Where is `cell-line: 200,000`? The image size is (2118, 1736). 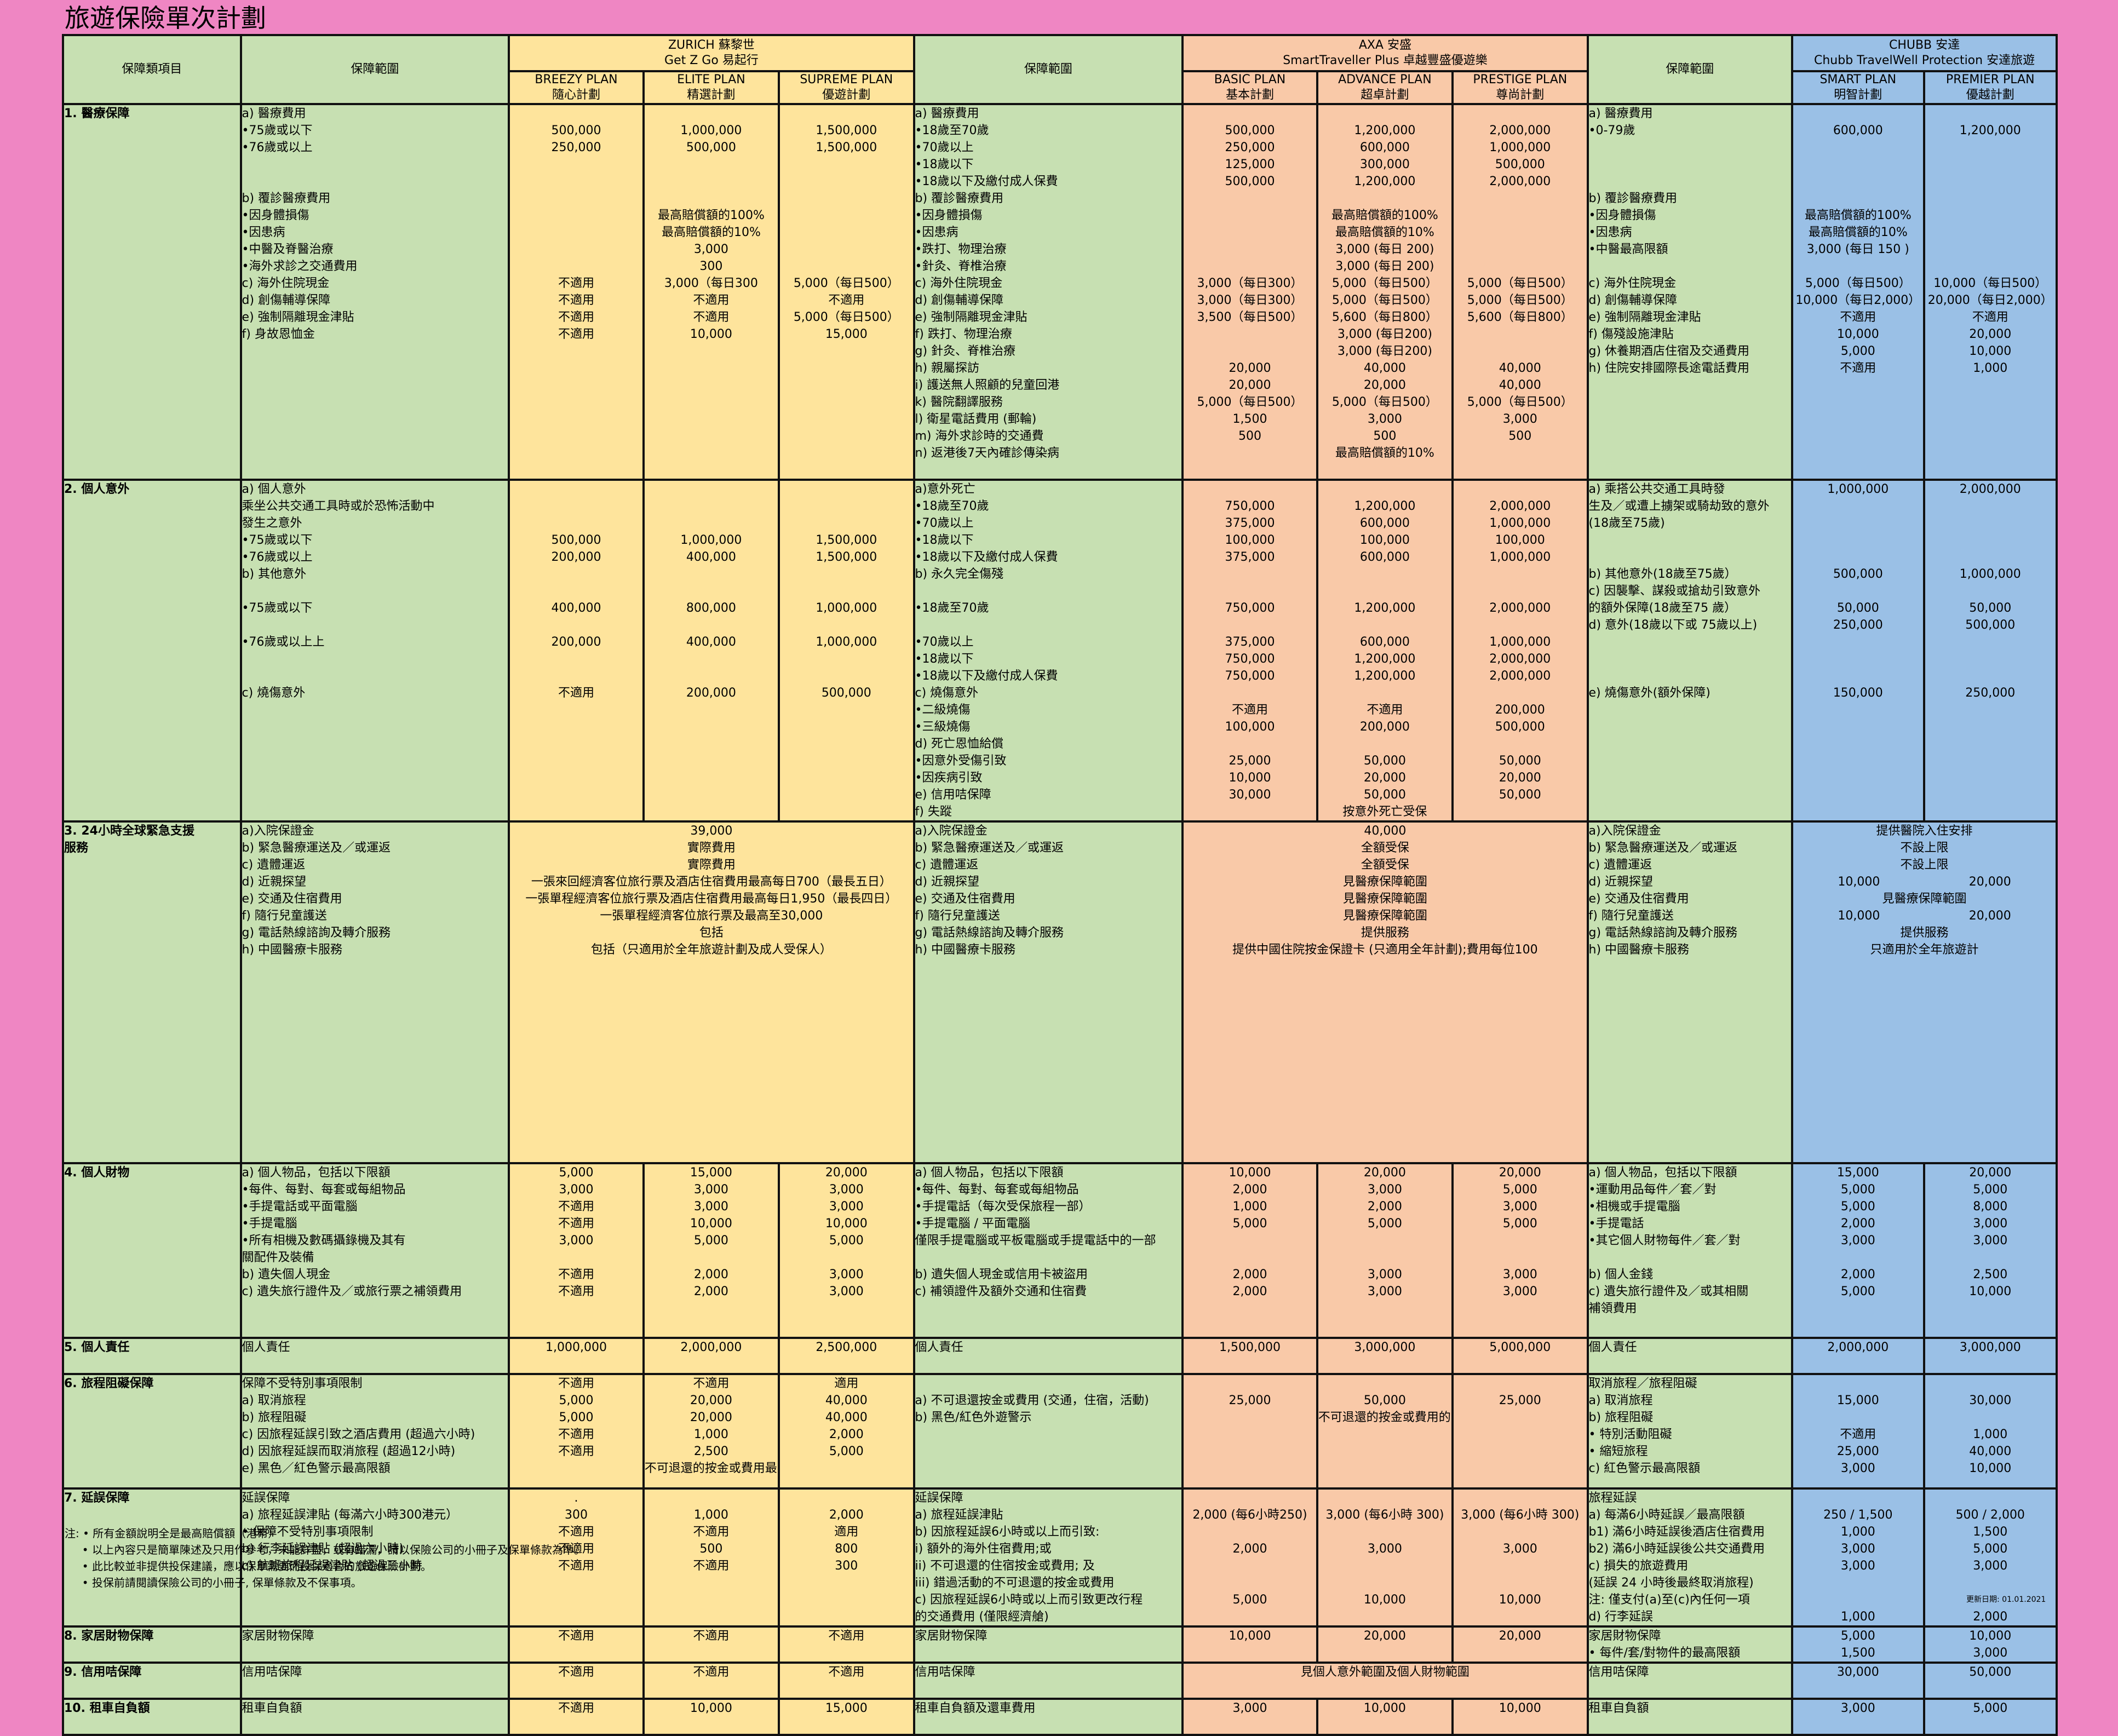 cell-line: 200,000 is located at coordinates (1384, 727).